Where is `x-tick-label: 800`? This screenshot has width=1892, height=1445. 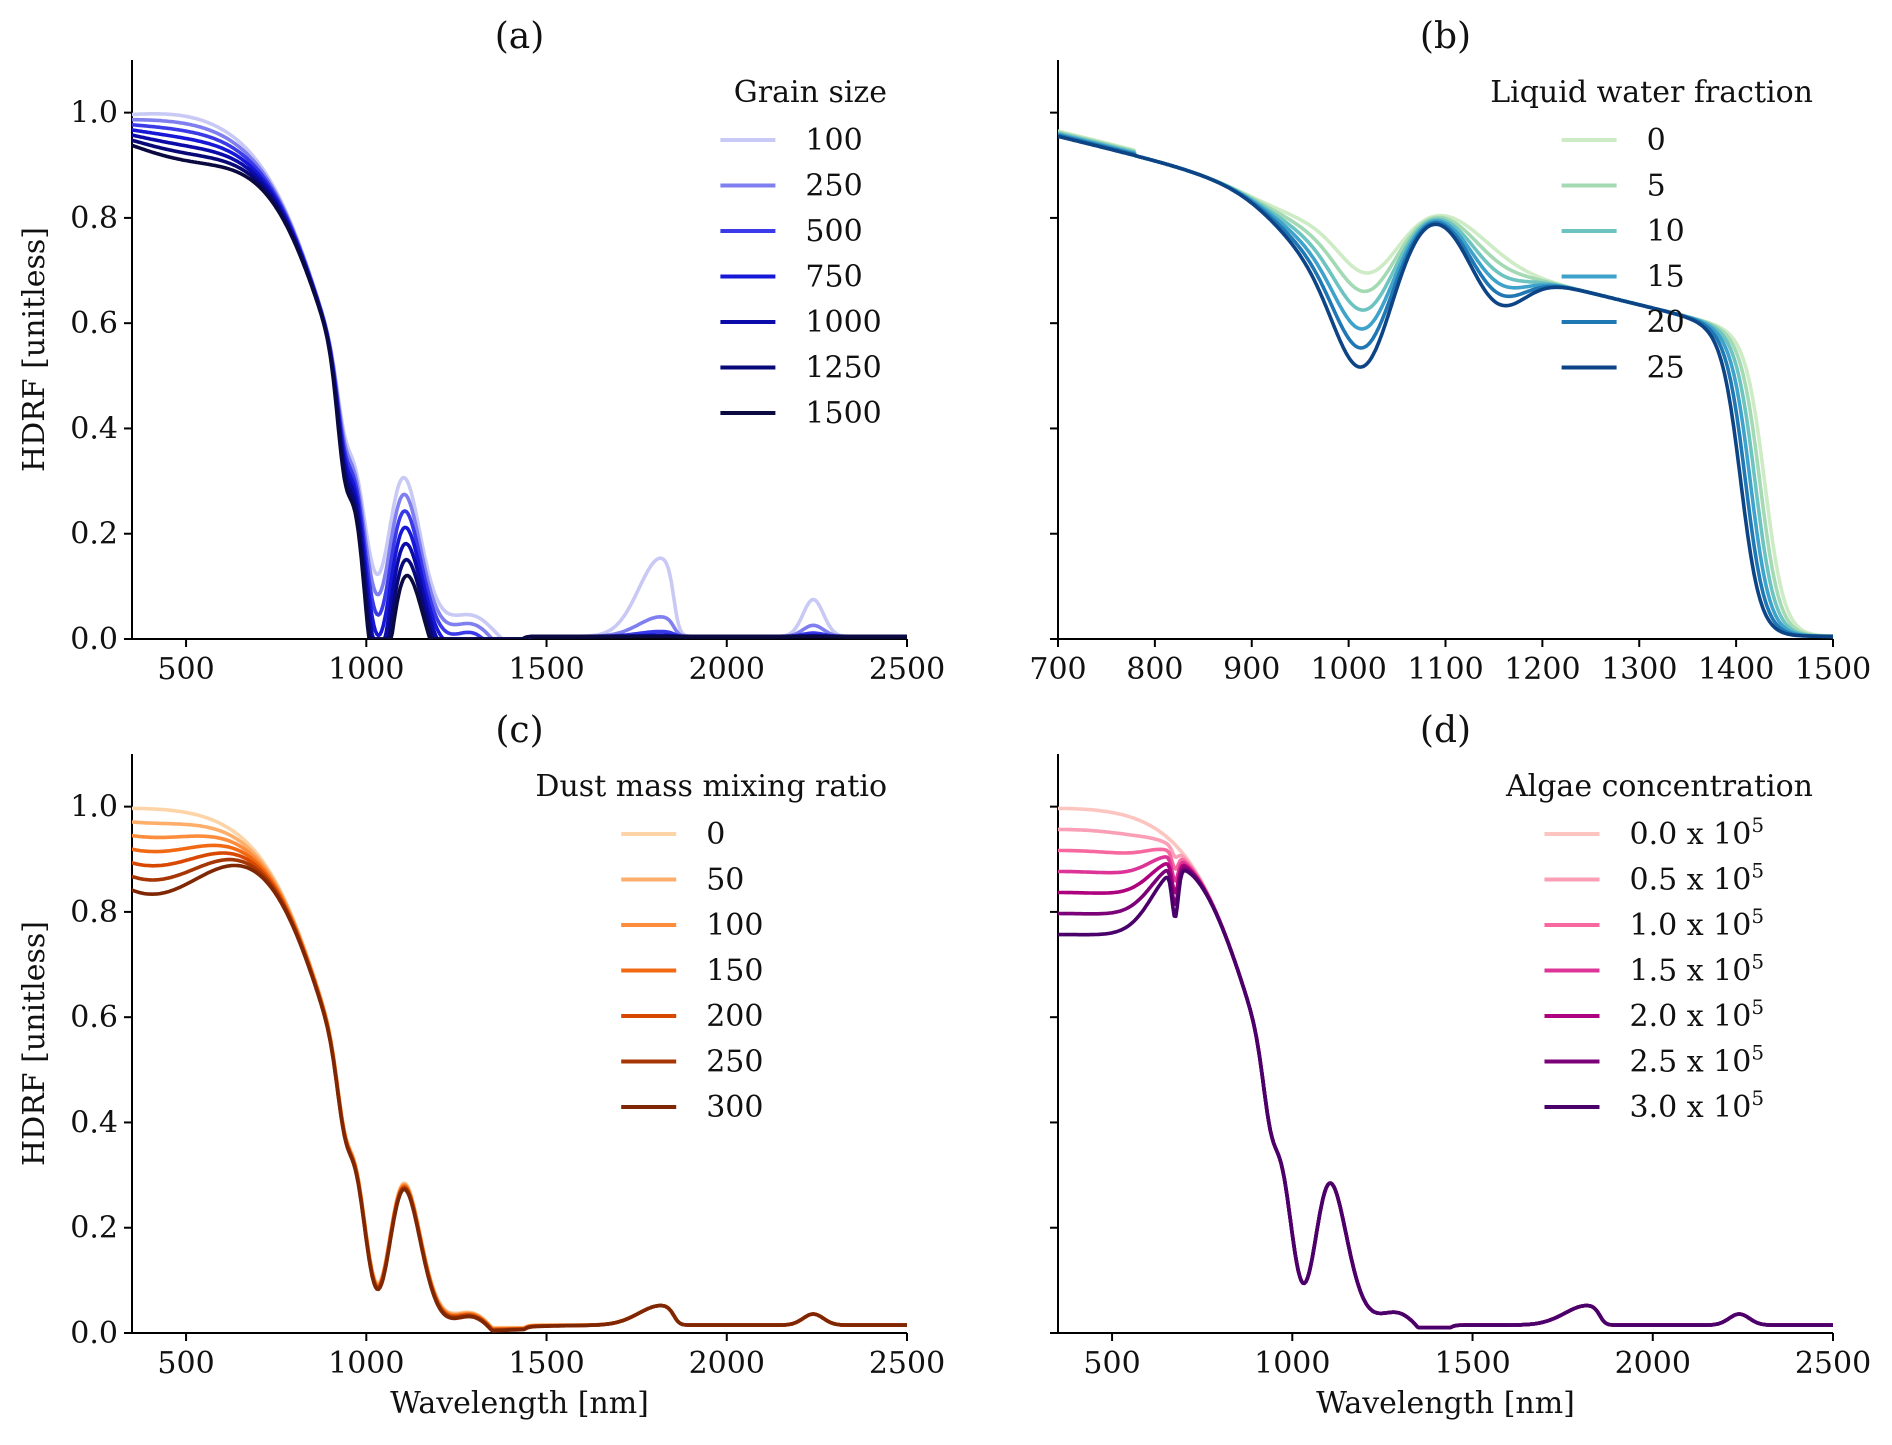 x-tick-label: 800 is located at coordinates (1154, 669).